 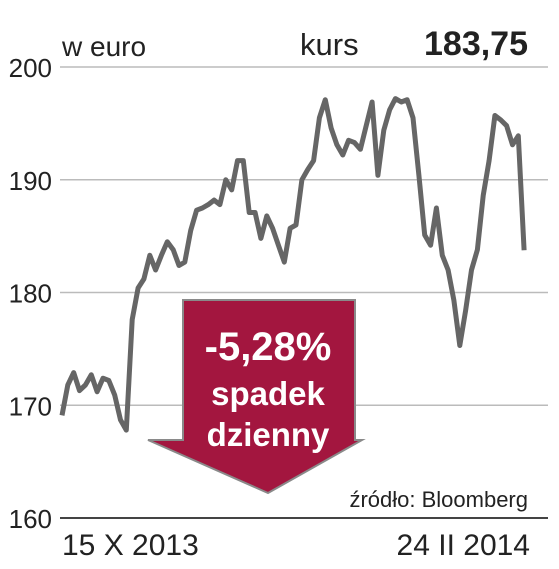 What do you see at coordinates (30, 181) in the screenshot?
I see `y-tick-label: 190` at bounding box center [30, 181].